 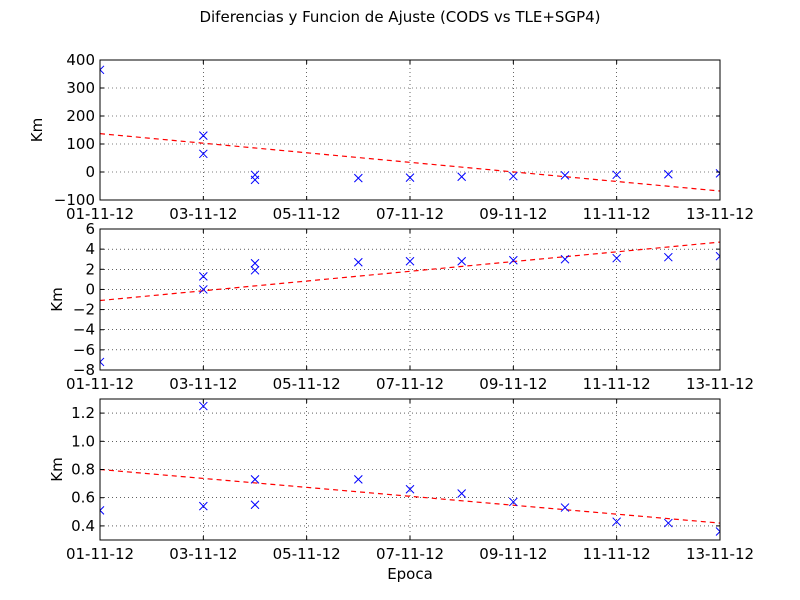 What do you see at coordinates (74, 200) in the screenshot?
I see `tick-label-y: −100` at bounding box center [74, 200].